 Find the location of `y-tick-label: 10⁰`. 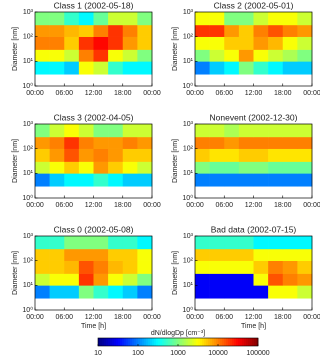

y-tick-label: 10⁰ is located at coordinates (27, 310).